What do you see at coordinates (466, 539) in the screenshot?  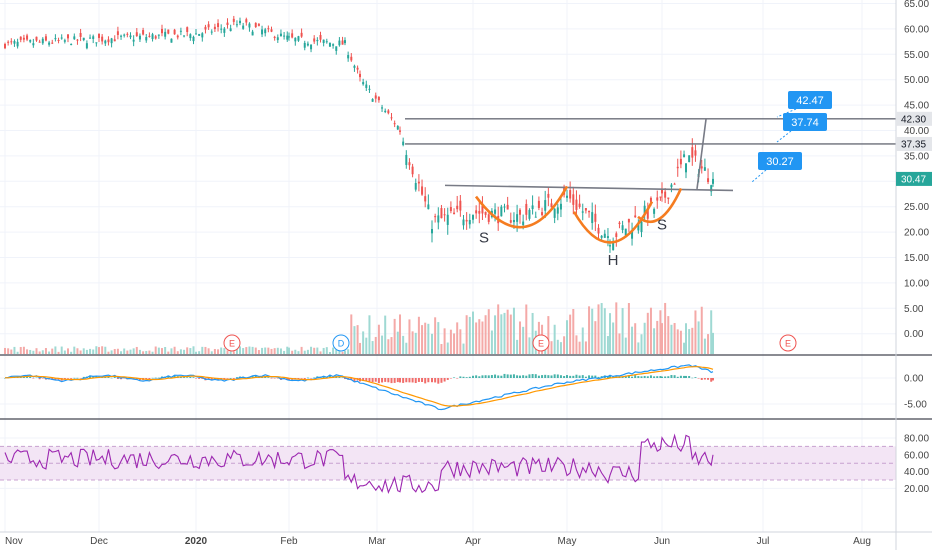 I see `time-axis: Nov Dec 2020 Feb Mar Apr May Jun Jul Aug` at bounding box center [466, 539].